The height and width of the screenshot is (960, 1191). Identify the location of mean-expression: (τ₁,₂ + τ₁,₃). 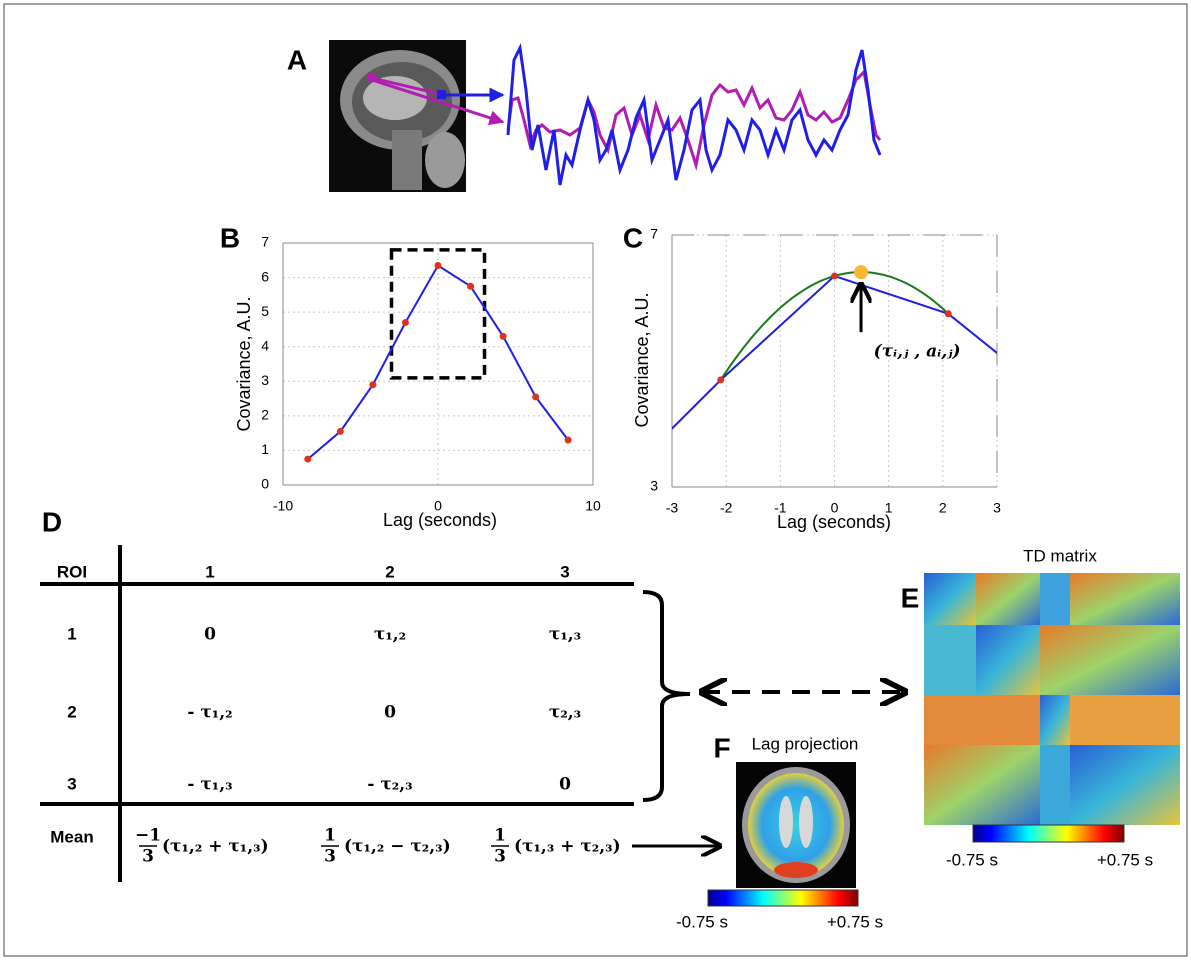
(215, 847).